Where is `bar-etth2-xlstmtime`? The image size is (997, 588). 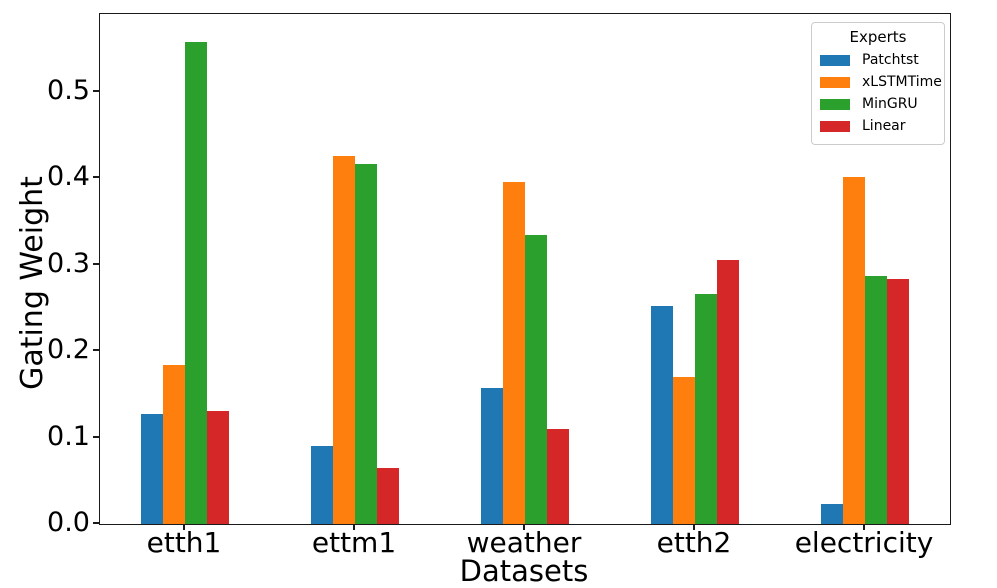 bar-etth2-xlstmtime is located at coordinates (684, 450).